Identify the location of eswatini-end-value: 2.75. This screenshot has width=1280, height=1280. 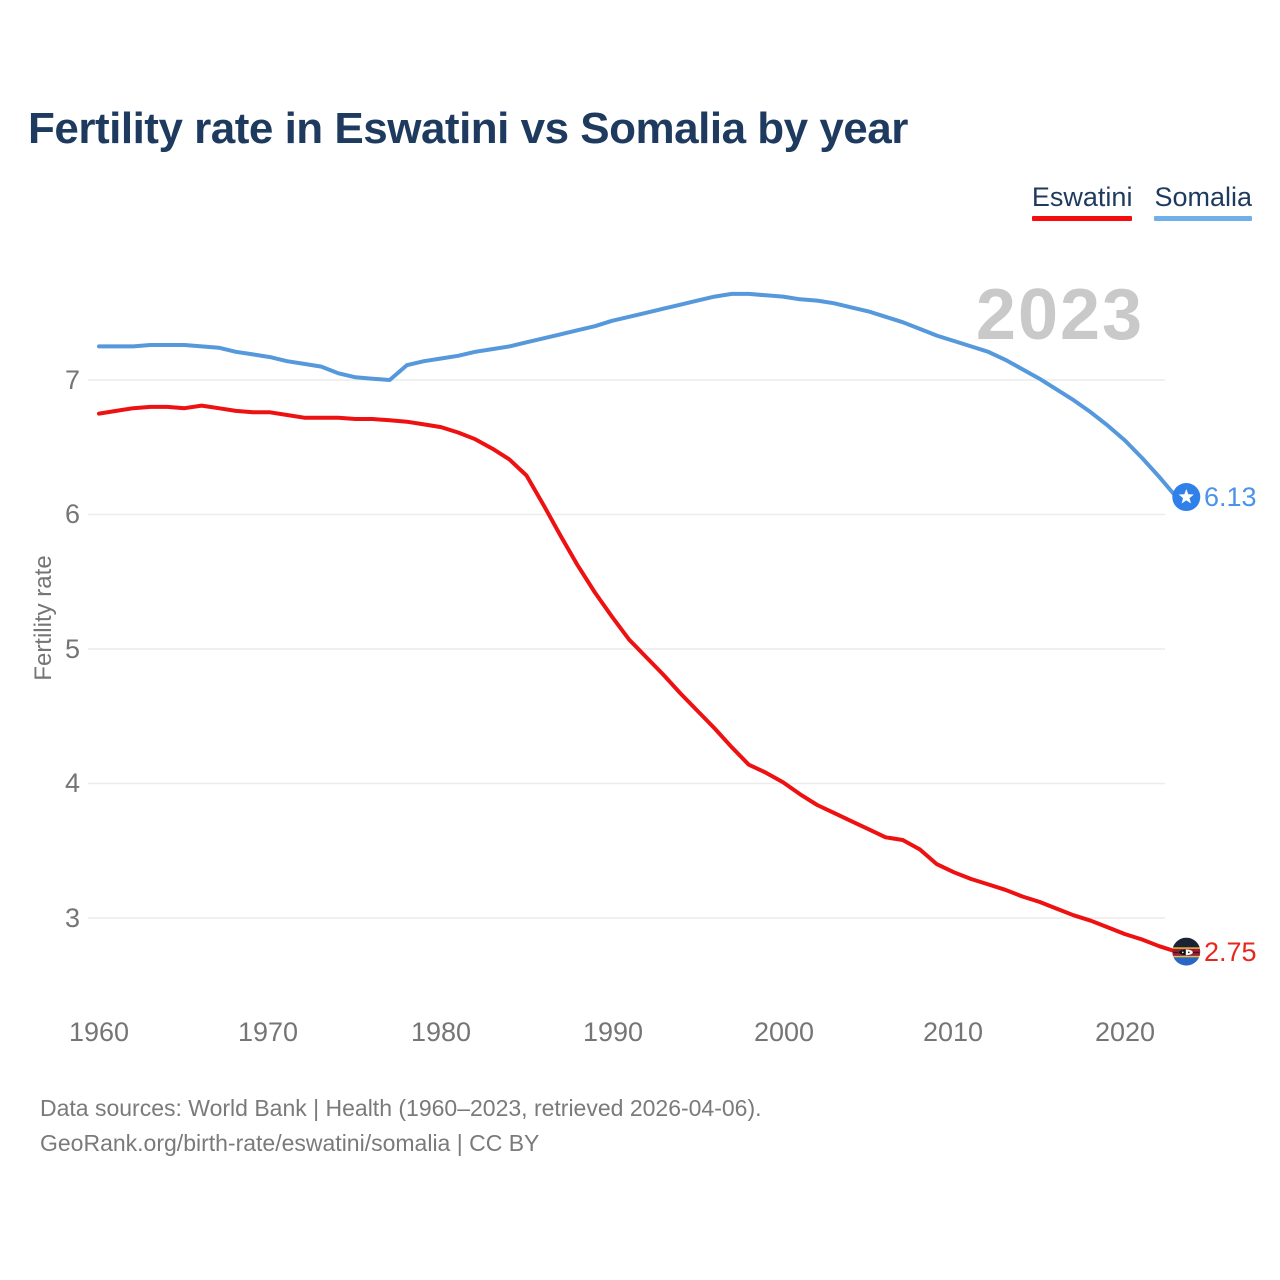
(1230, 952).